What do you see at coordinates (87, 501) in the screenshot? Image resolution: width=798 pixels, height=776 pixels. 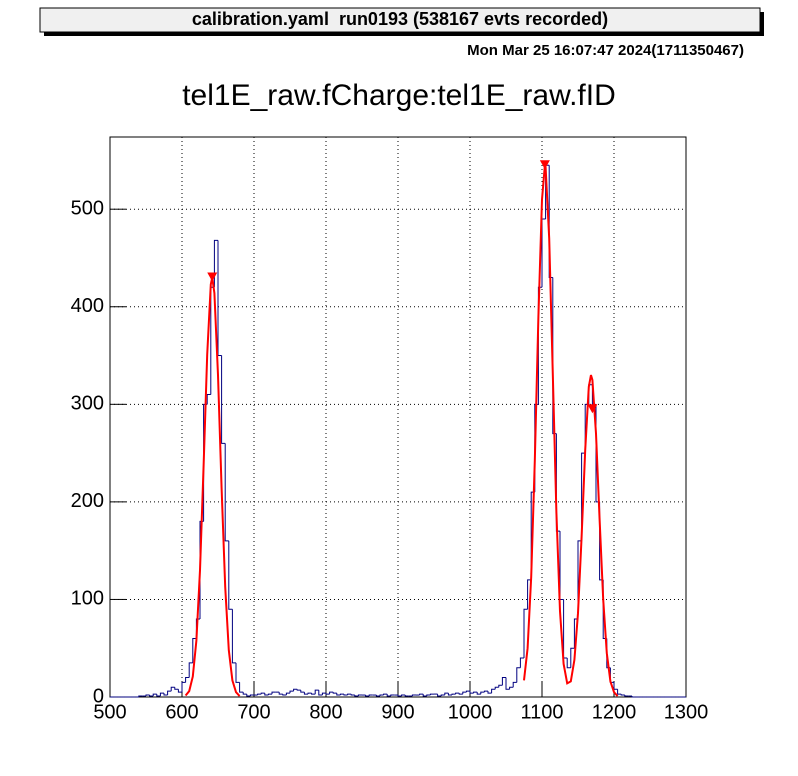 I see `y-tick-label: 200` at bounding box center [87, 501].